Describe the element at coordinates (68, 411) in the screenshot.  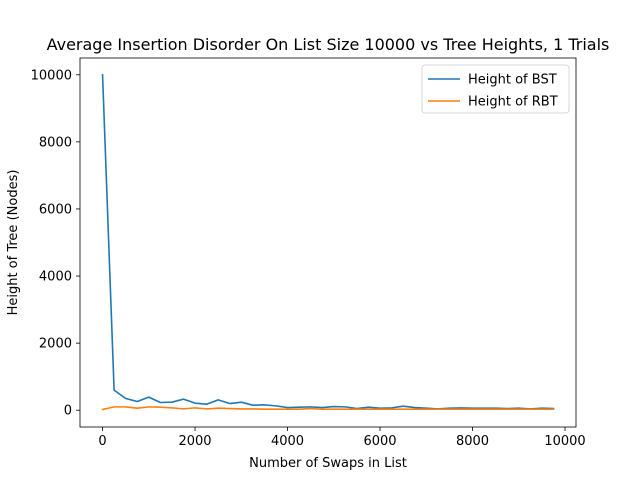
I see `y-tick-label: 0` at that location.